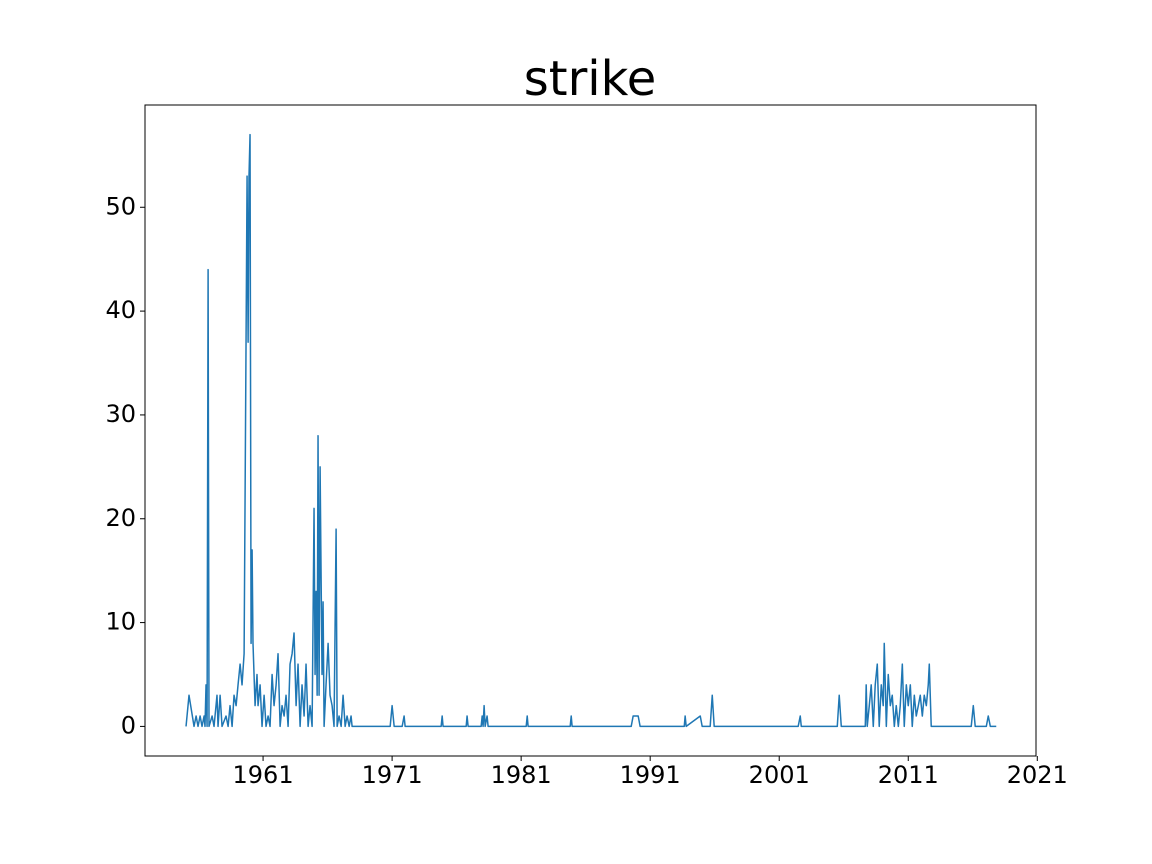 This screenshot has width=1152, height=864. I want to click on x-tick-label: 1961, so click(263, 775).